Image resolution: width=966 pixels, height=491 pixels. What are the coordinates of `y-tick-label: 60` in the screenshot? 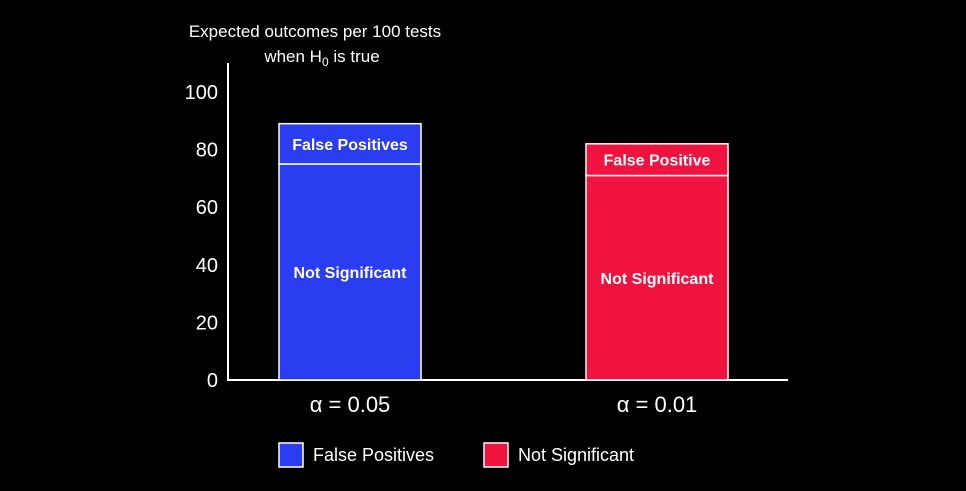 It's located at (207, 208).